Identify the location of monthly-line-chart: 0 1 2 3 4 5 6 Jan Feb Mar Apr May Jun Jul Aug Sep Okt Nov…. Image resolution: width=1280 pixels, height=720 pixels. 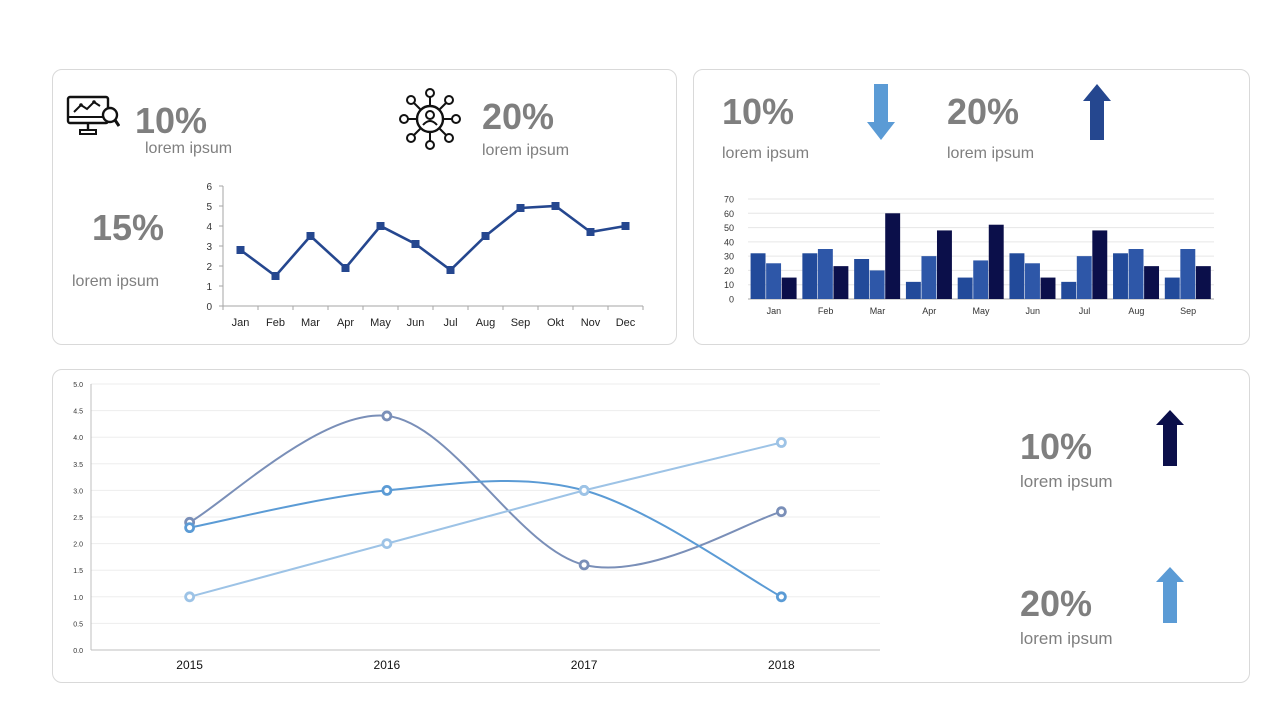
(425, 255).